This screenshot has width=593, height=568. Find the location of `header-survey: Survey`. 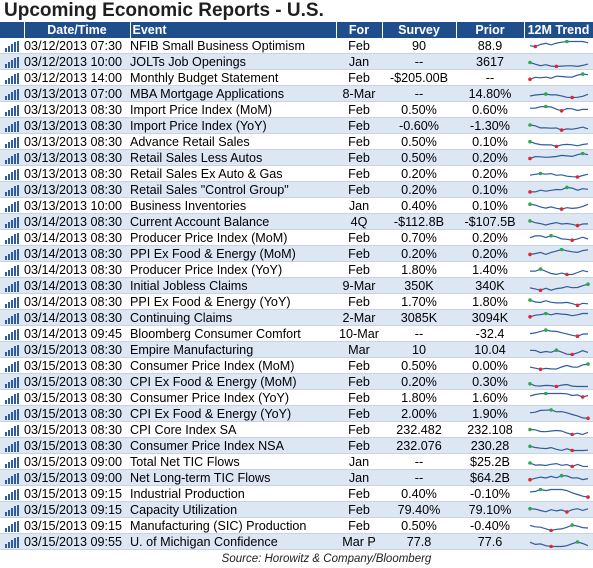

header-survey: Survey is located at coordinates (419, 30).